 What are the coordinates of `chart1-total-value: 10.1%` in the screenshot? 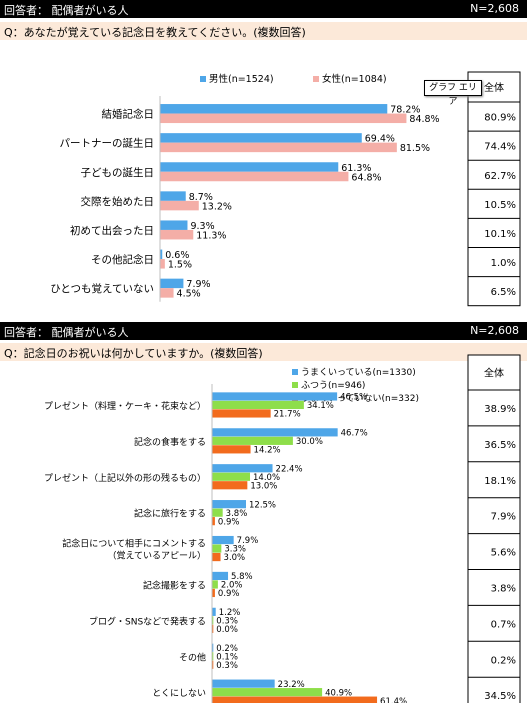 It's located at (500, 234).